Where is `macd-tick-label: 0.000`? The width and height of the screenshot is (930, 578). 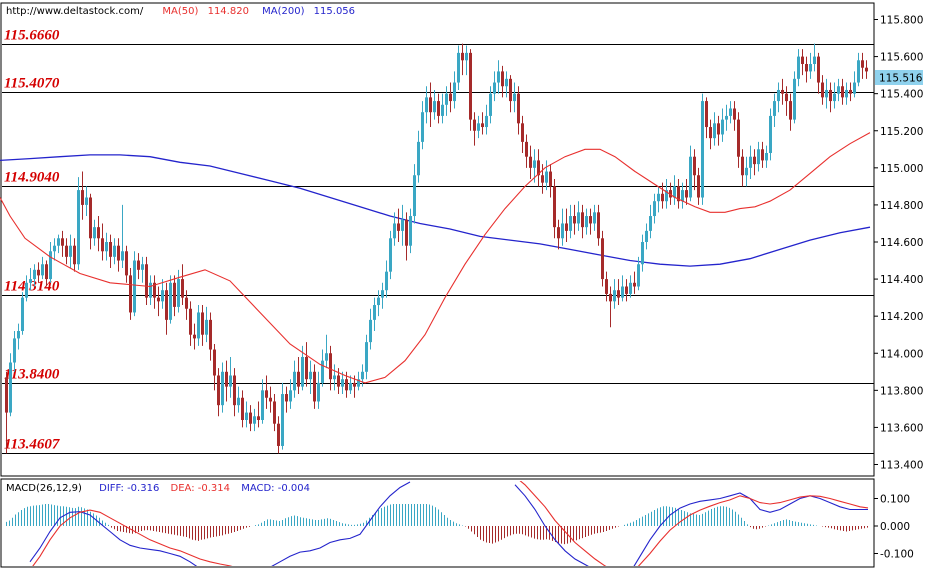
macd-tick-label: 0.000 is located at coordinates (895, 527).